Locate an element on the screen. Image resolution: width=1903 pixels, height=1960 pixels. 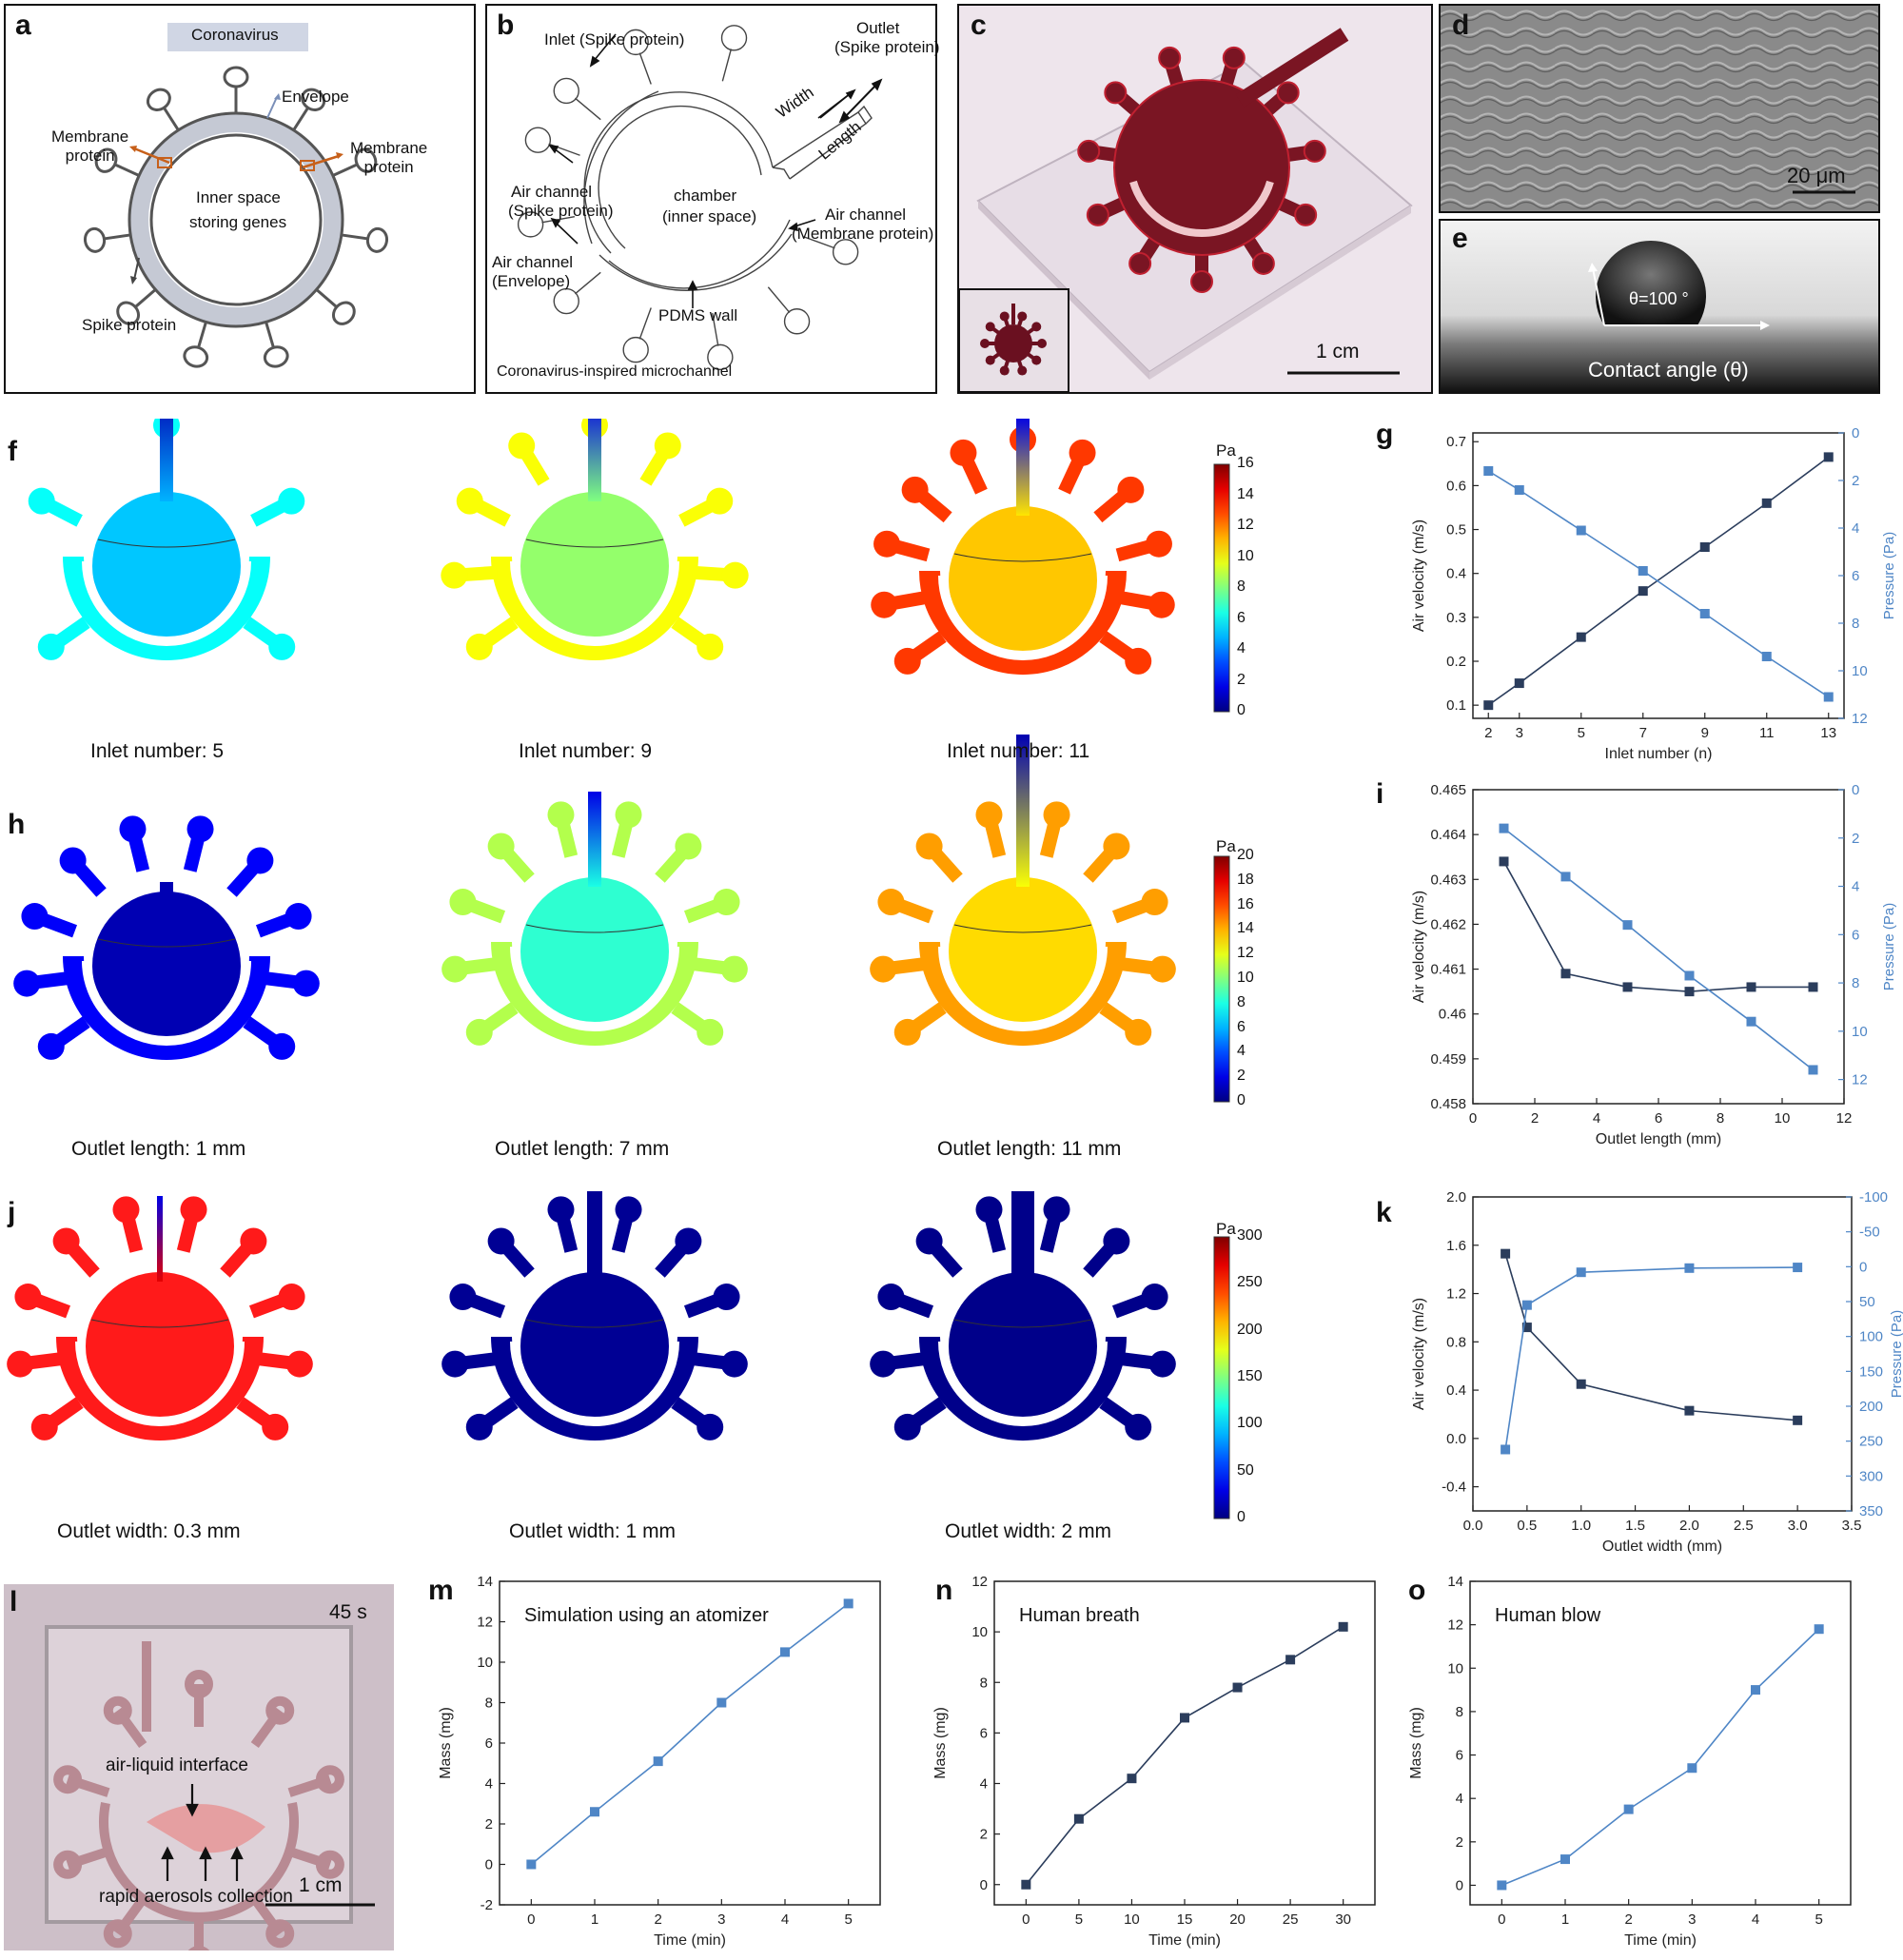
colorbar-tick: 50 is located at coordinates (1245, 1470).